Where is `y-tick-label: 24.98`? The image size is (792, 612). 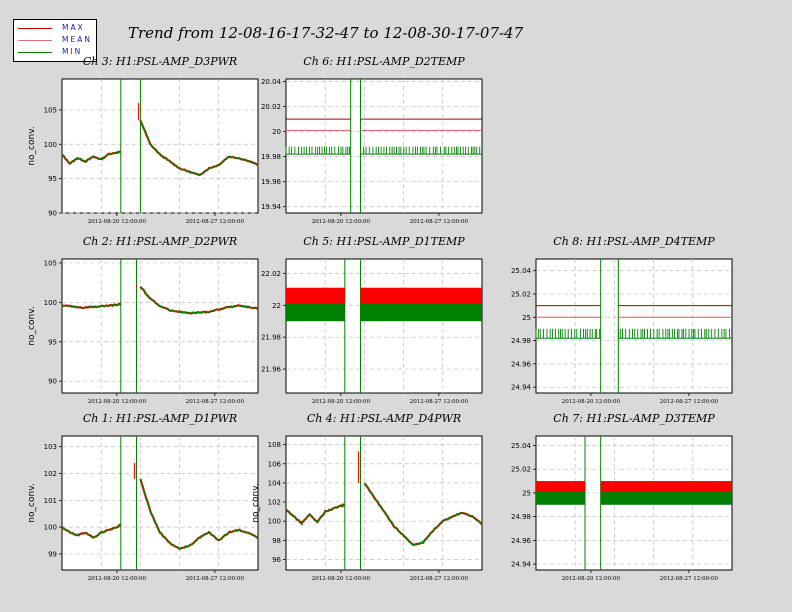
y-tick-label: 24.98 is located at coordinates (521, 517).